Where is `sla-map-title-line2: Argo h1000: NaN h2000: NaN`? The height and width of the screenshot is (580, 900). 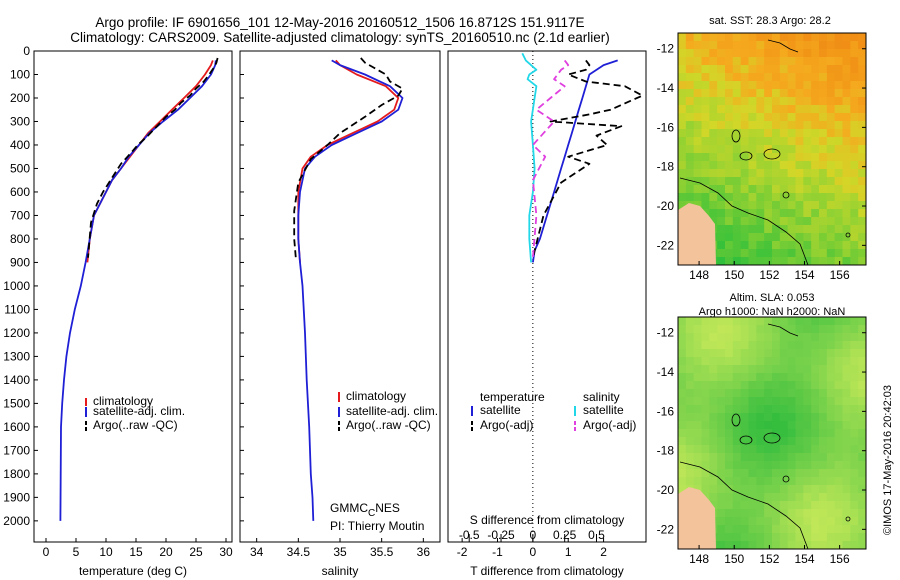
sla-map-title-line2: Argo h1000: NaN h2000: NaN is located at coordinates (772, 312).